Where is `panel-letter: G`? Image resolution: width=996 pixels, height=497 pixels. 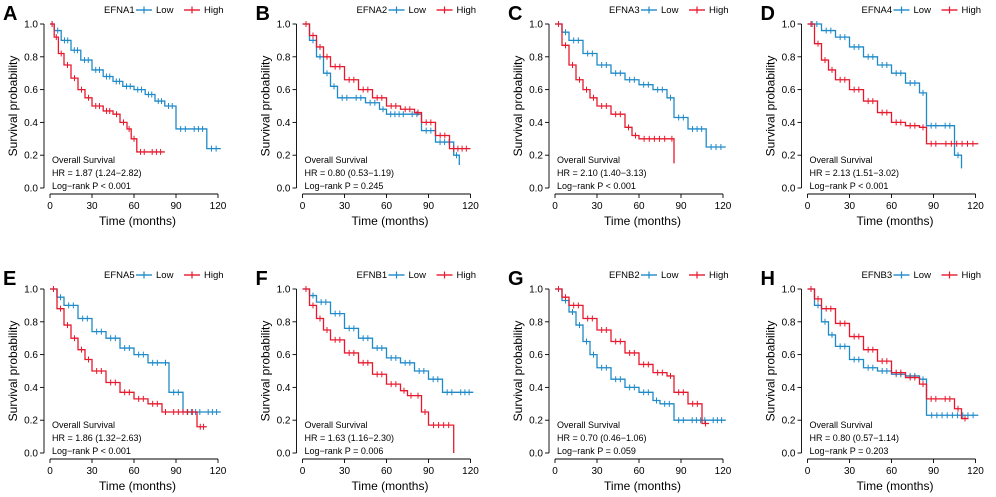
panel-letter: G is located at coordinates (516, 279).